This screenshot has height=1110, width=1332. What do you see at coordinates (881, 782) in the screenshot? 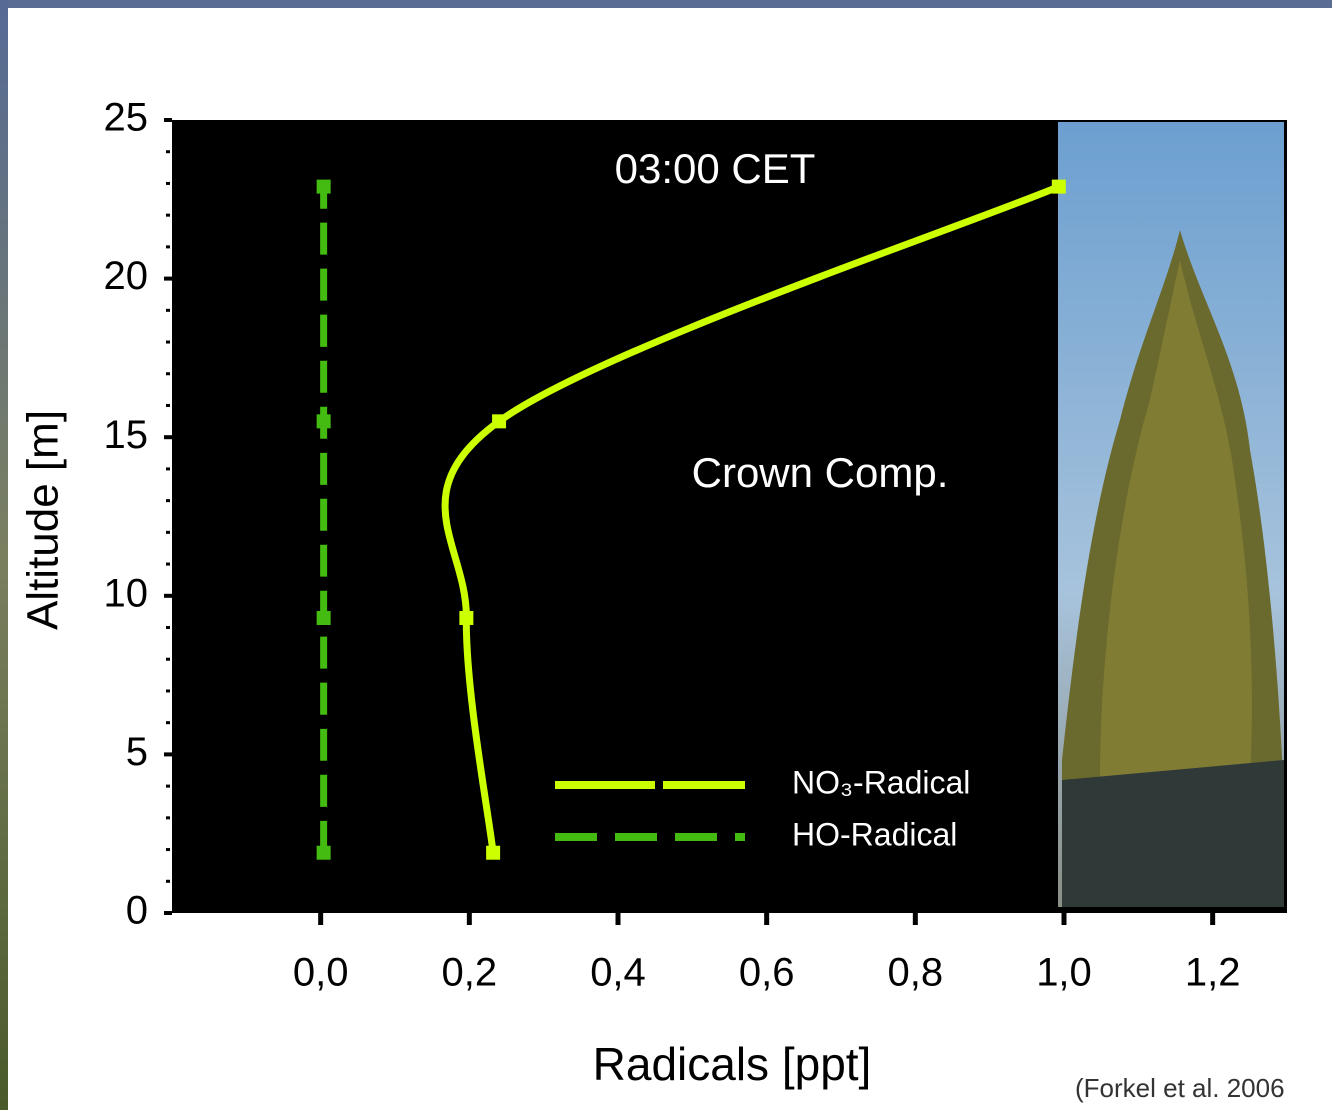
I see `legend-label: NO₃-Radical` at bounding box center [881, 782].